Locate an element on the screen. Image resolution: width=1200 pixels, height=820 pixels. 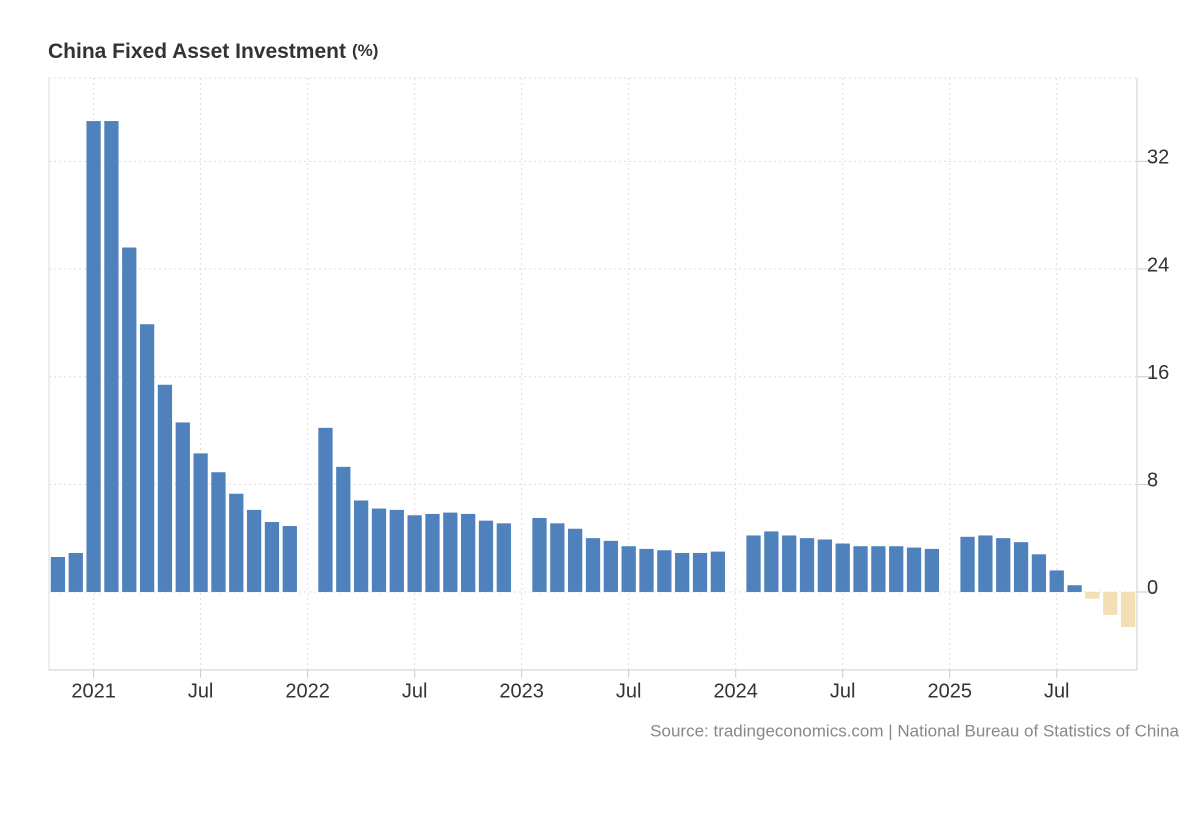
title-unit: (%) is located at coordinates (365, 50).